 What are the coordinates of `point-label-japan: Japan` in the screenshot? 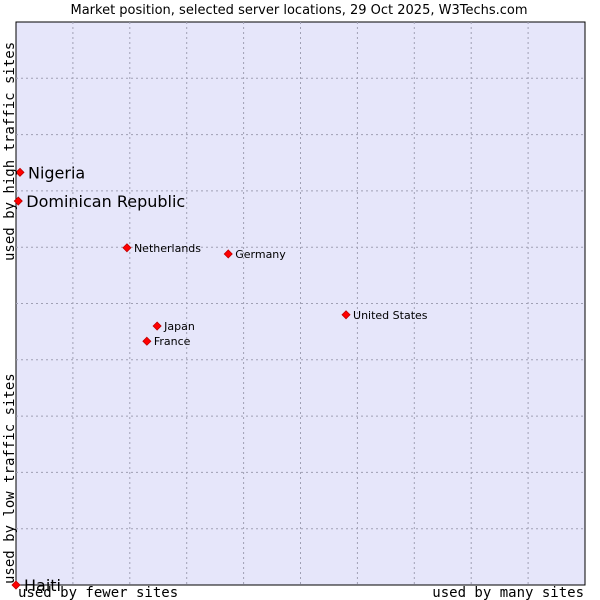 It's located at (179, 326).